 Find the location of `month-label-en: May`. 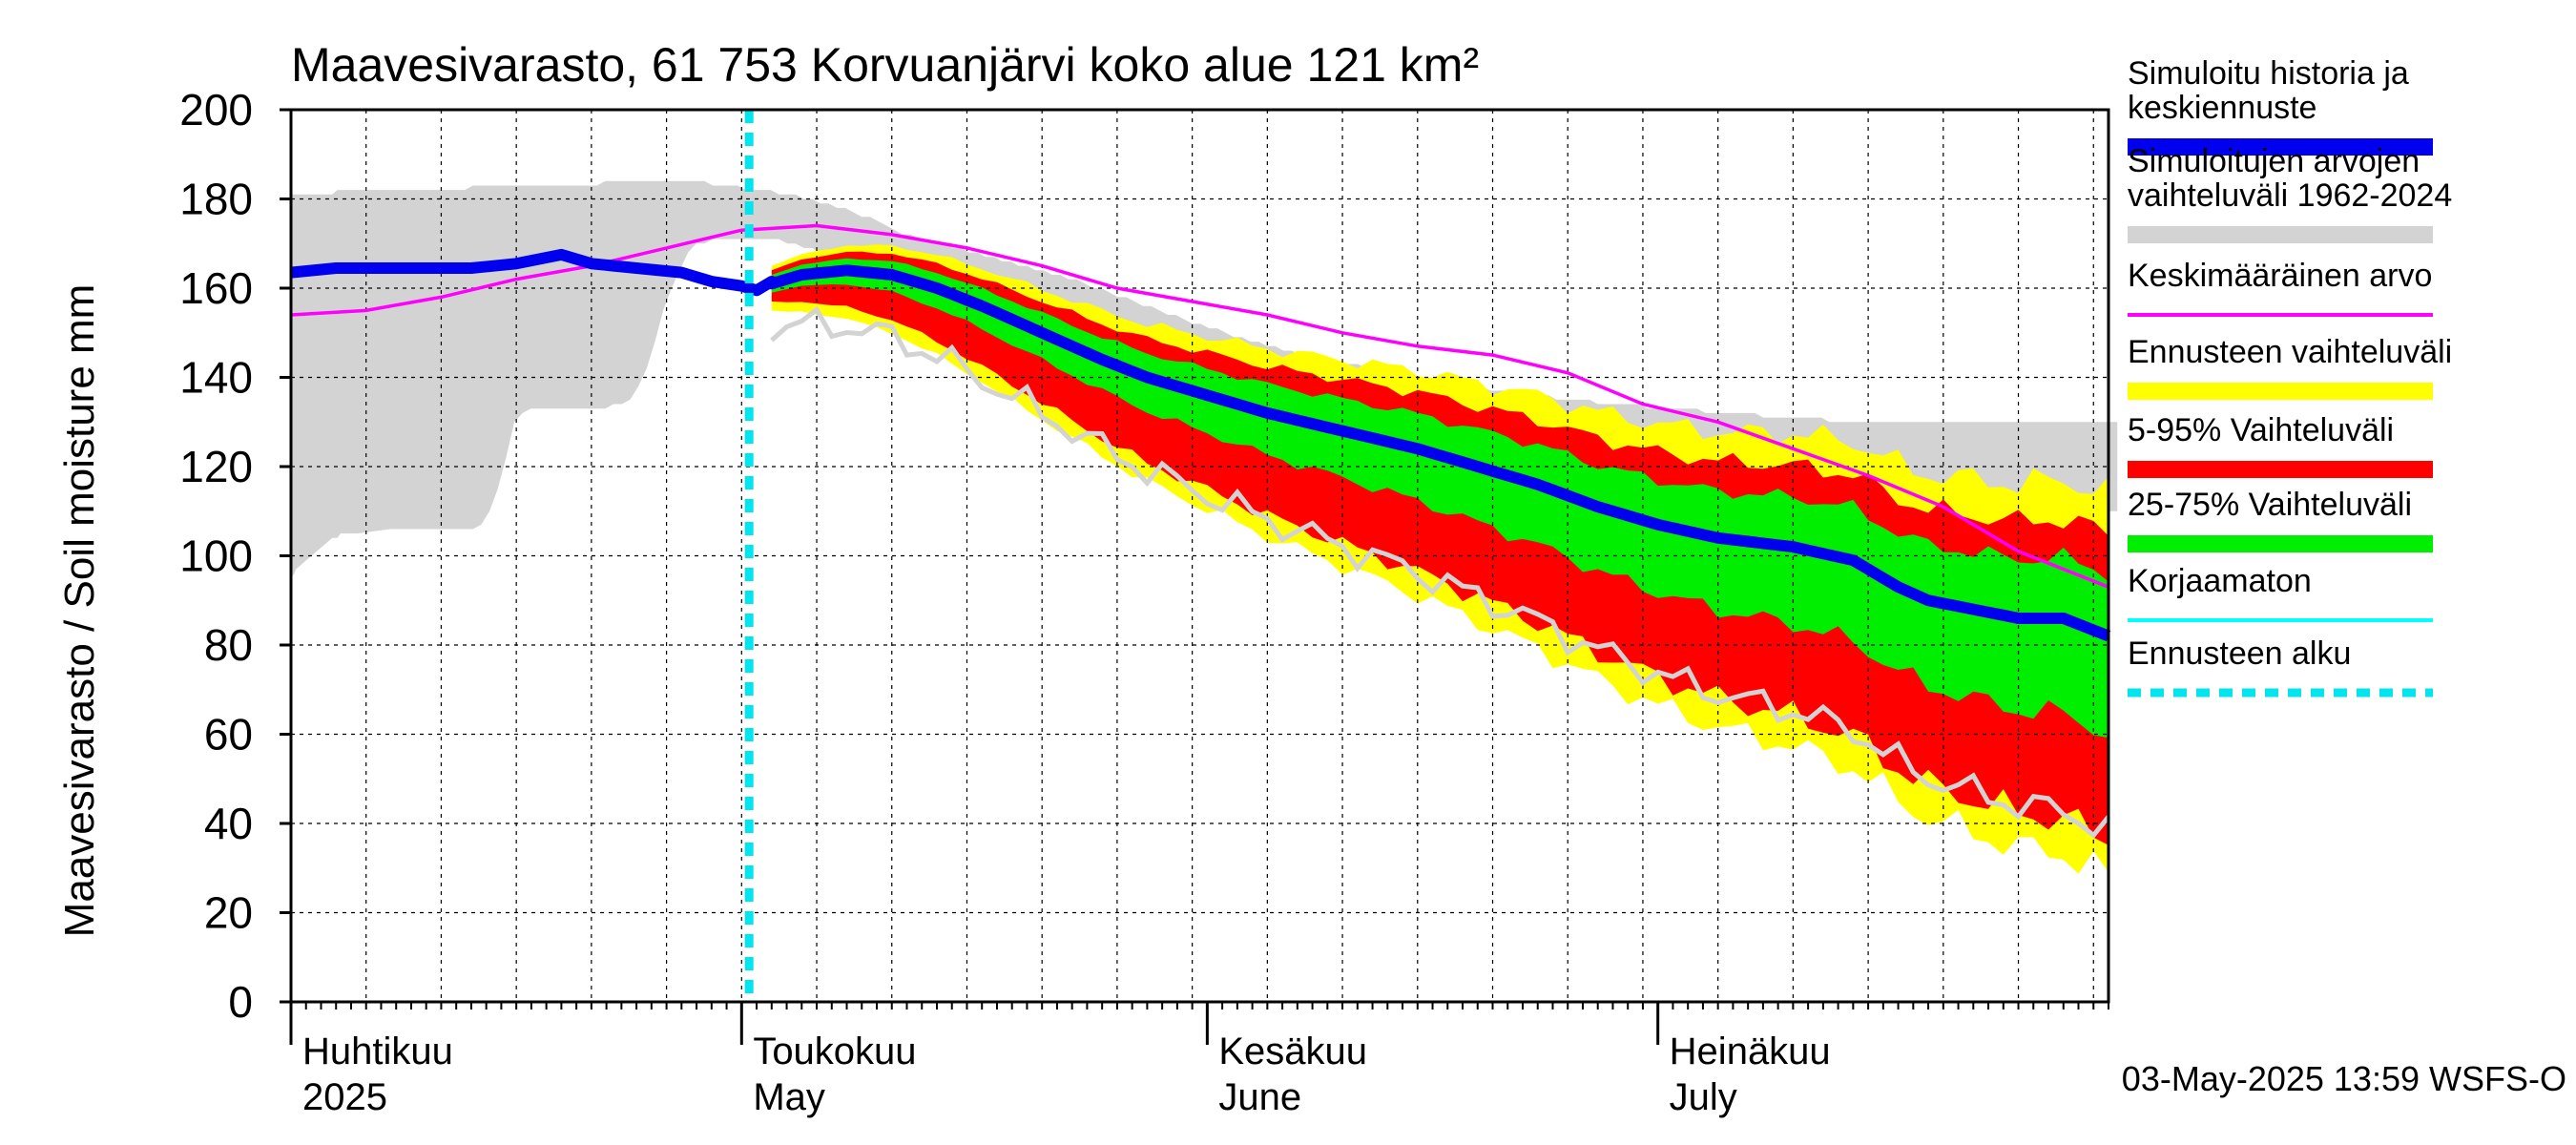

month-label-en: May is located at coordinates (789, 1097).